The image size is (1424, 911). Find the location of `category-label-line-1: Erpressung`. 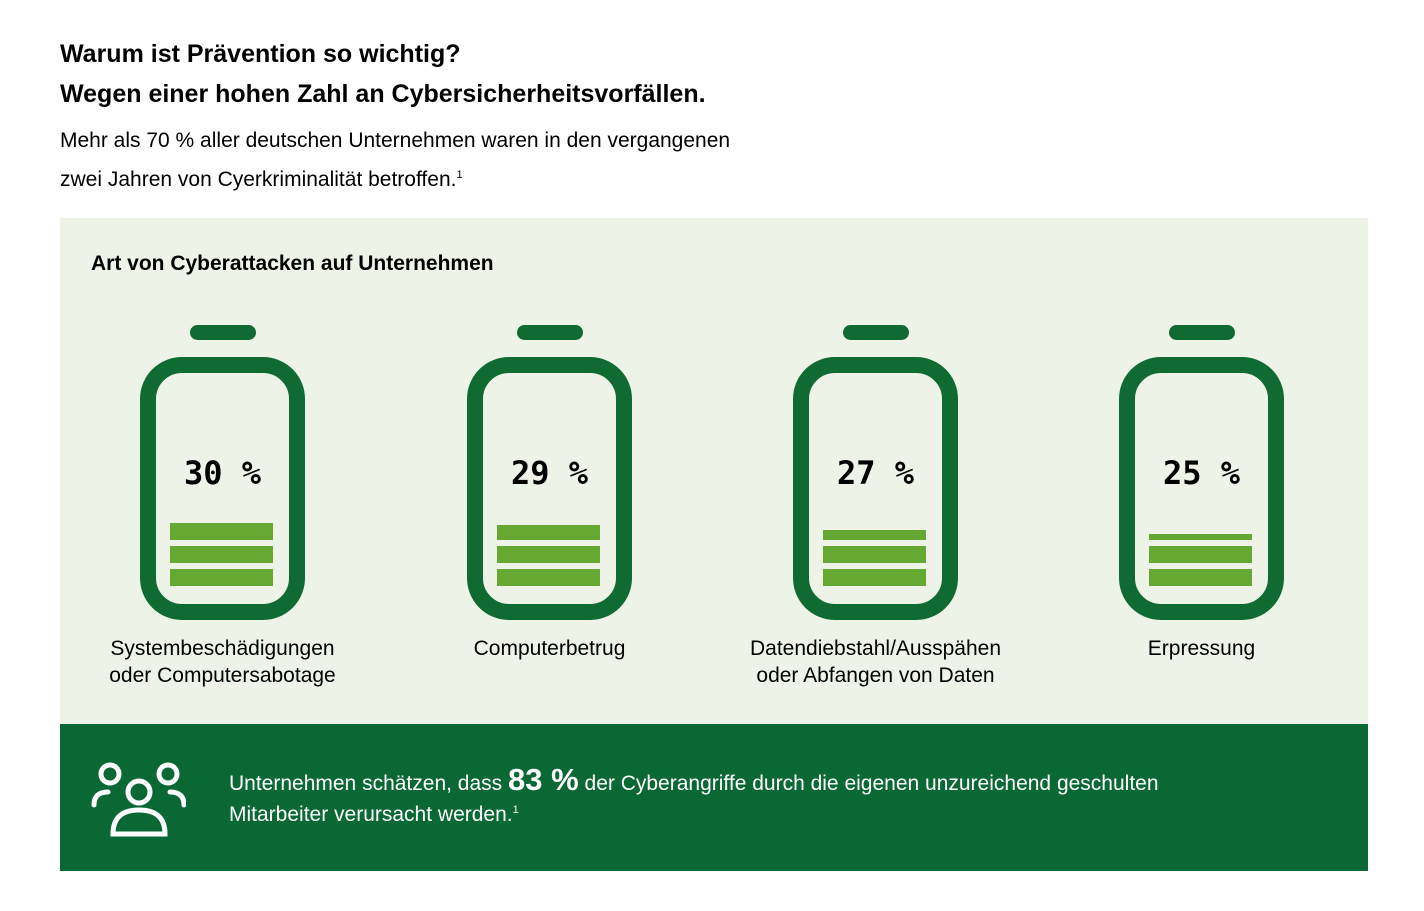

category-label-line-1: Erpressung is located at coordinates (1201, 648).